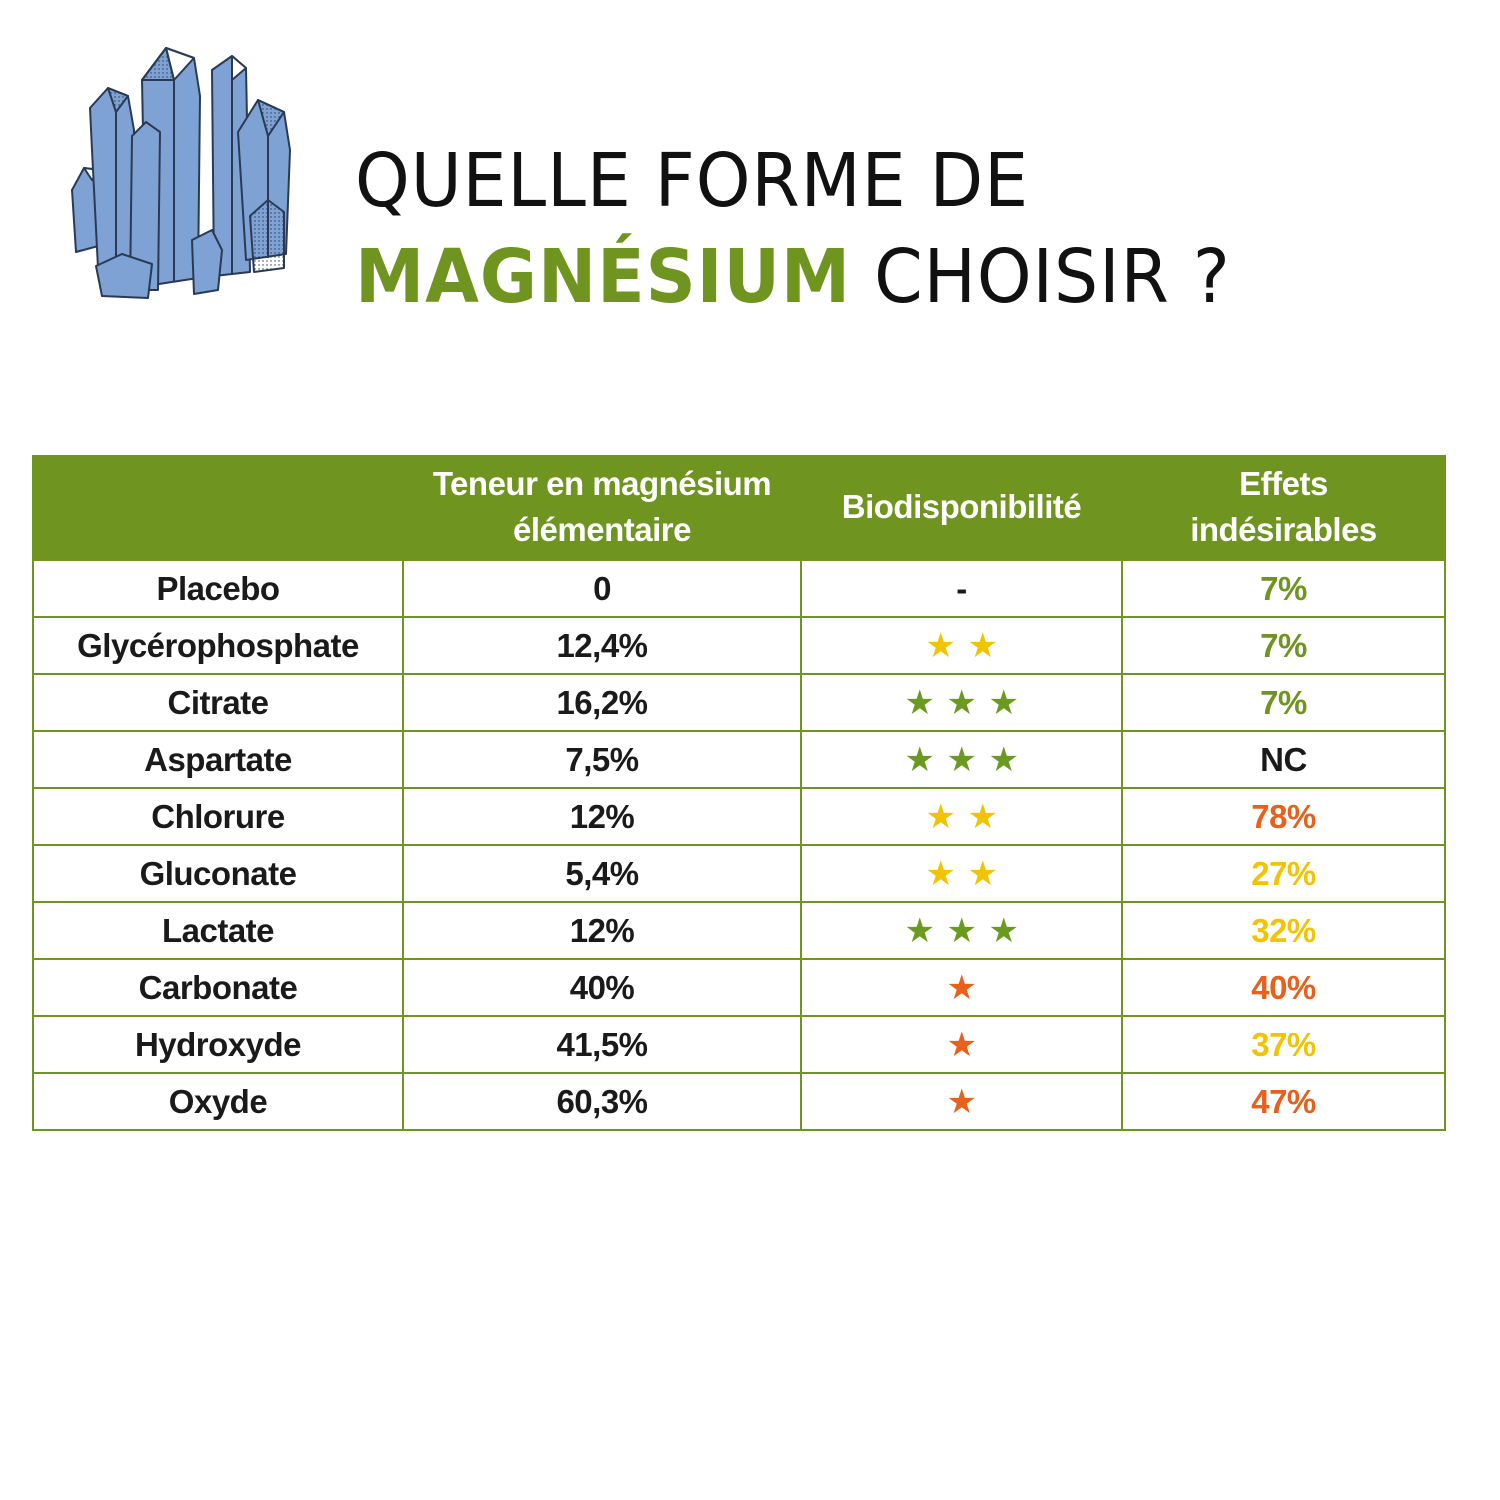 This screenshot has height=1500, width=1500. I want to click on elemental-content-cell: 40%, so click(602, 987).